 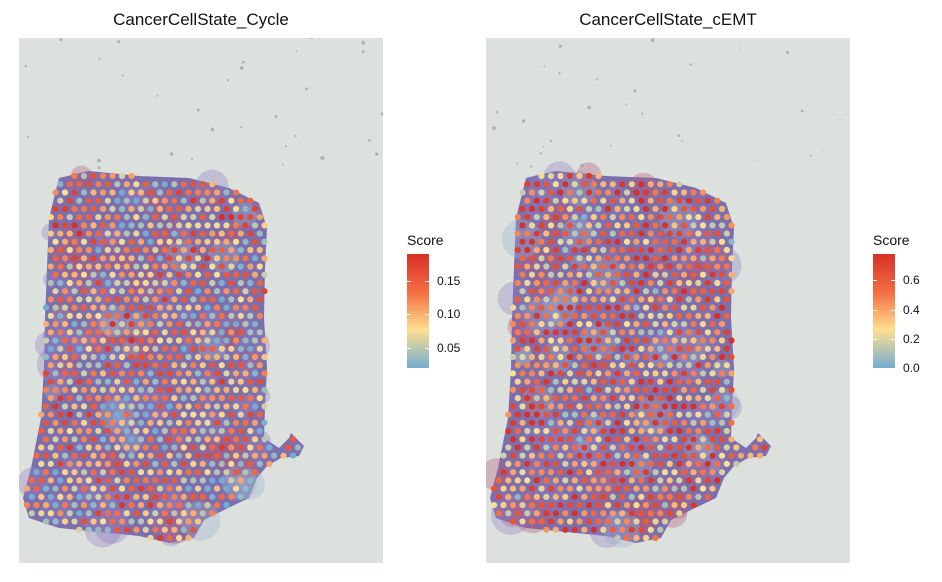 I want to click on tissue-texture, so click(x=538, y=205).